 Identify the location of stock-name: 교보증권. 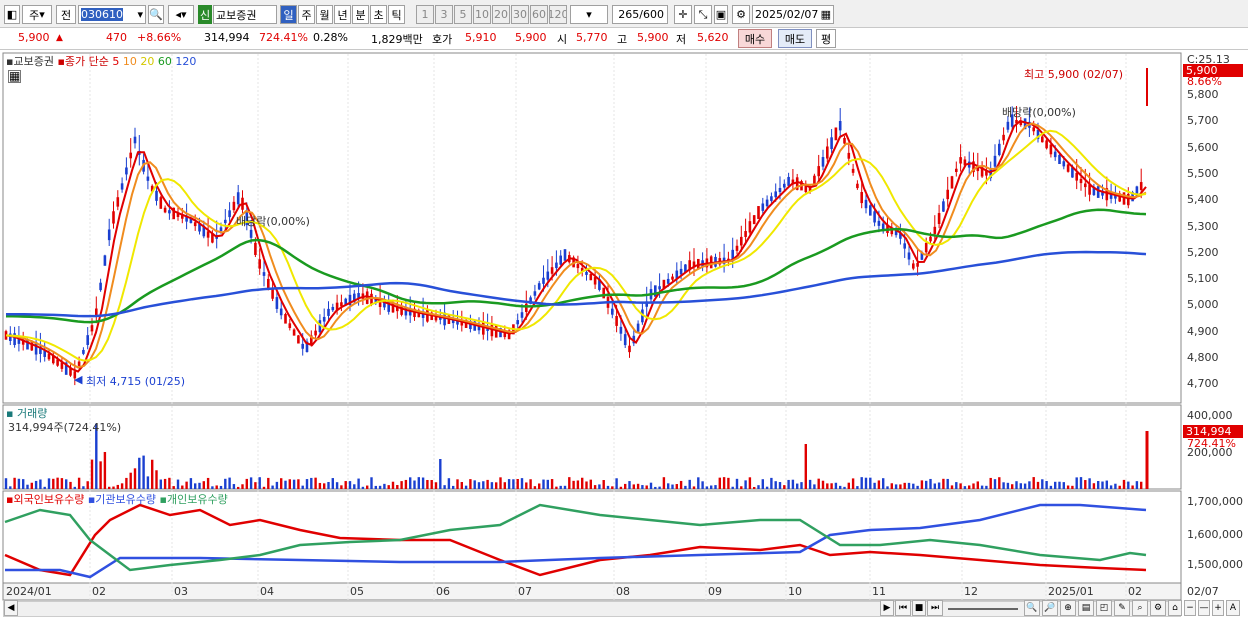
(245, 14).